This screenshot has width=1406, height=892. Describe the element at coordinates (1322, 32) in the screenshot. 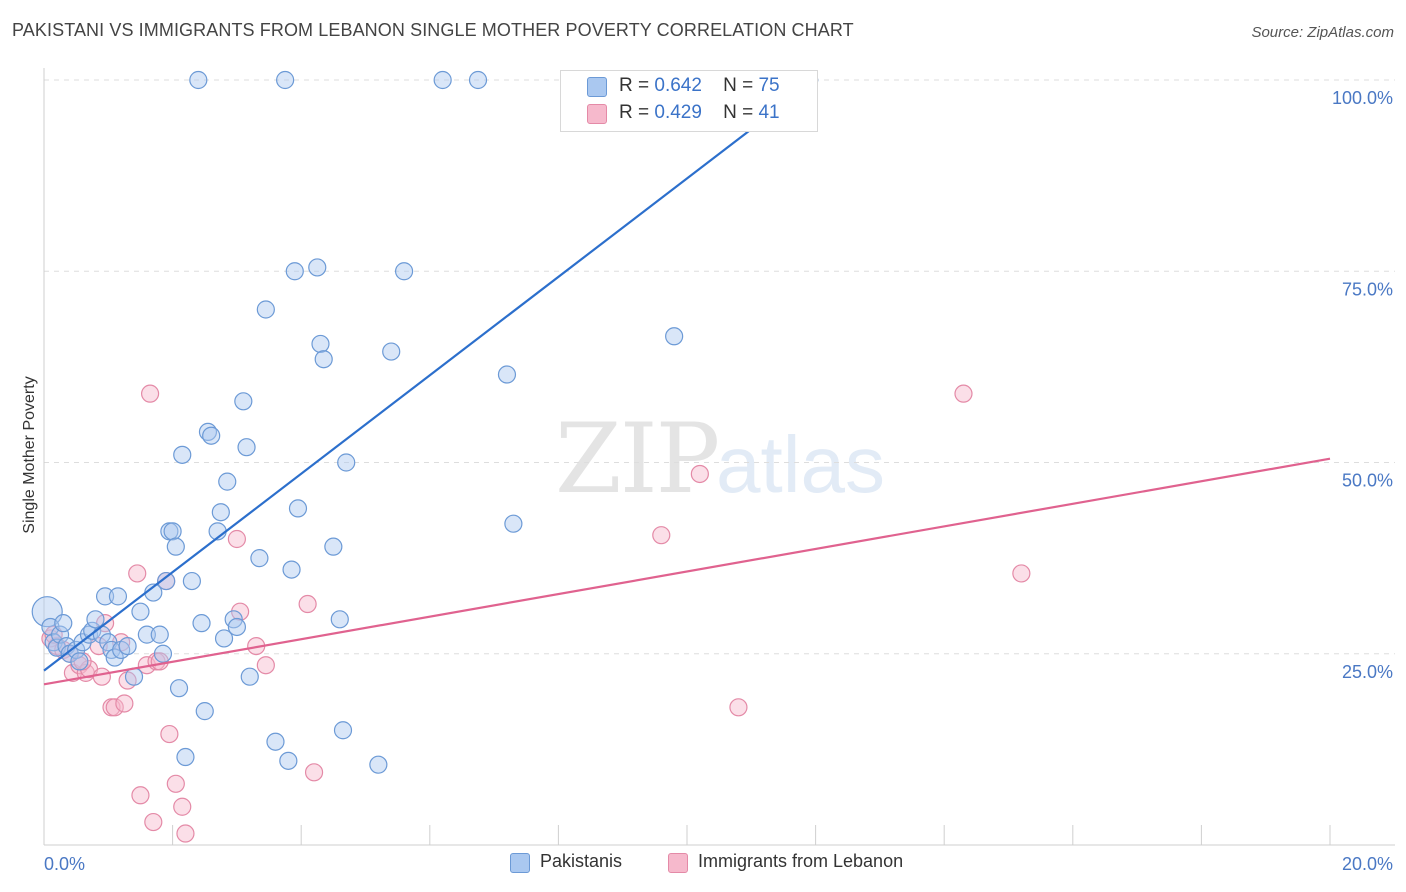

I see `chart-source: Source: ZipAtlas.com` at that location.